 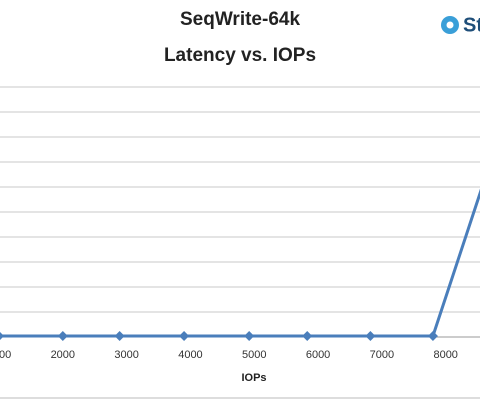 What do you see at coordinates (460, 25) in the screenshot?
I see `logo: St` at bounding box center [460, 25].